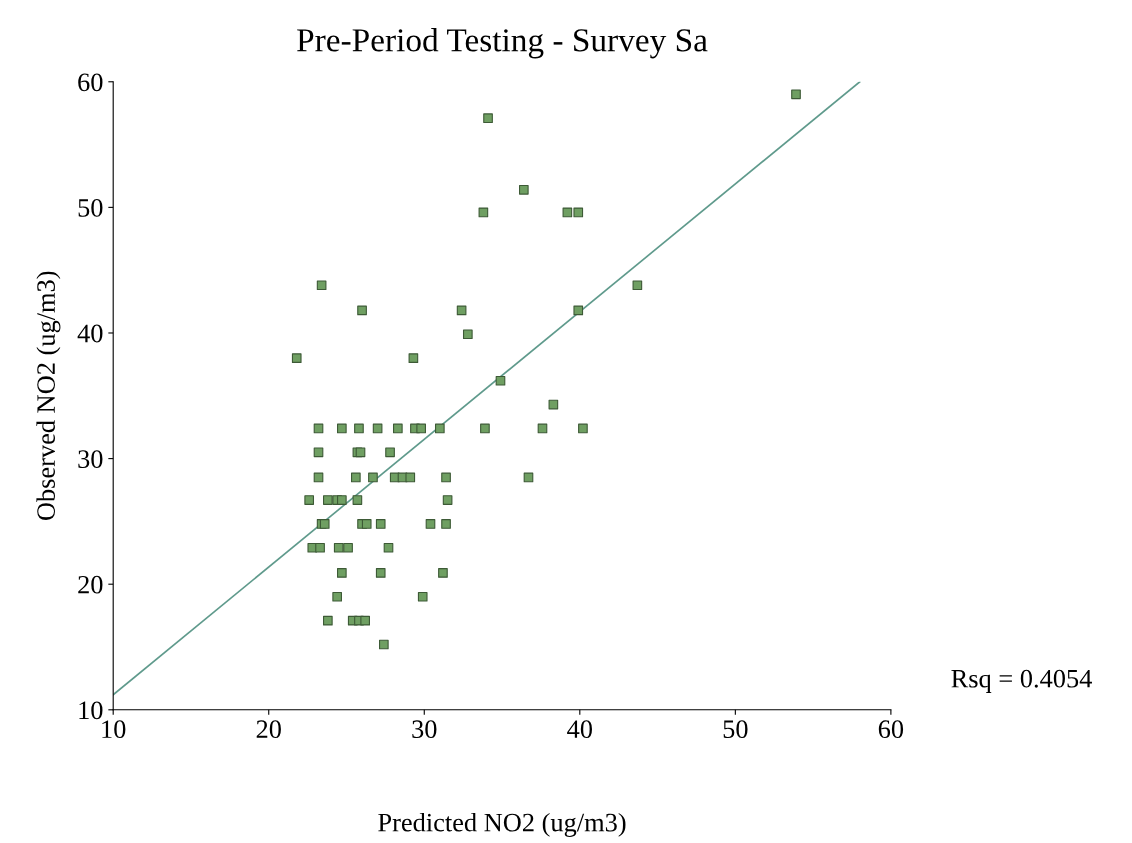  What do you see at coordinates (735, 729) in the screenshot?
I see `x-tick-label: 50` at bounding box center [735, 729].